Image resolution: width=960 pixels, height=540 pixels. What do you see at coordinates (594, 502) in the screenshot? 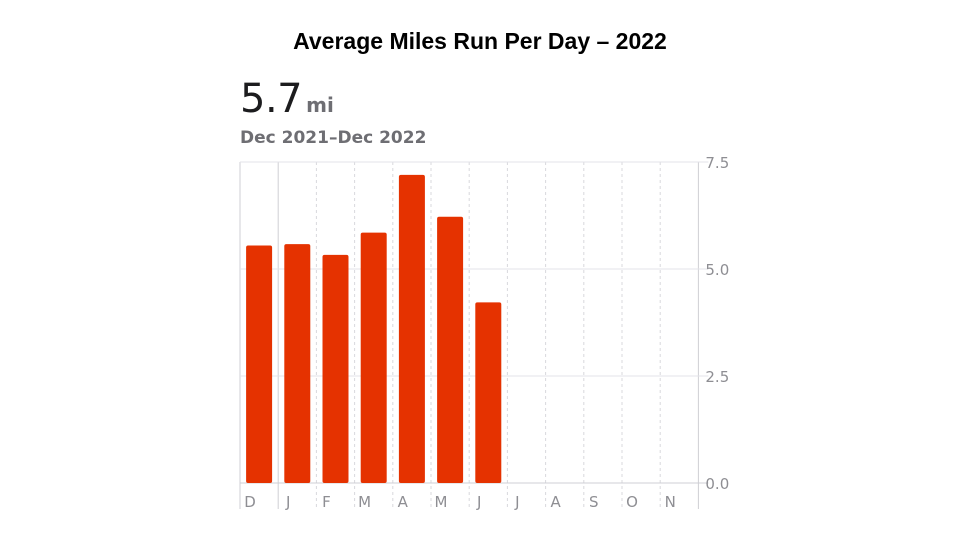
I see `x-tick-label: S` at bounding box center [594, 502].